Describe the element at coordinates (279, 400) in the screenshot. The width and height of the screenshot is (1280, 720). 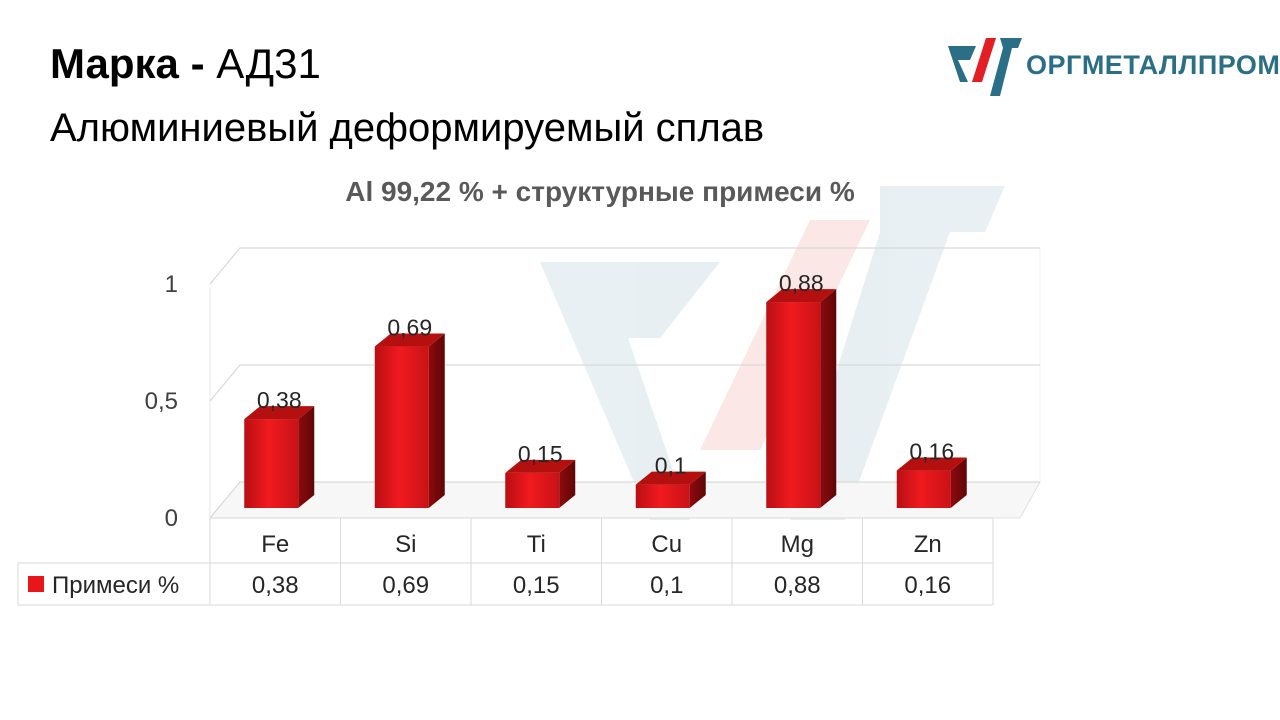
I see `data-label: 0,38` at that location.